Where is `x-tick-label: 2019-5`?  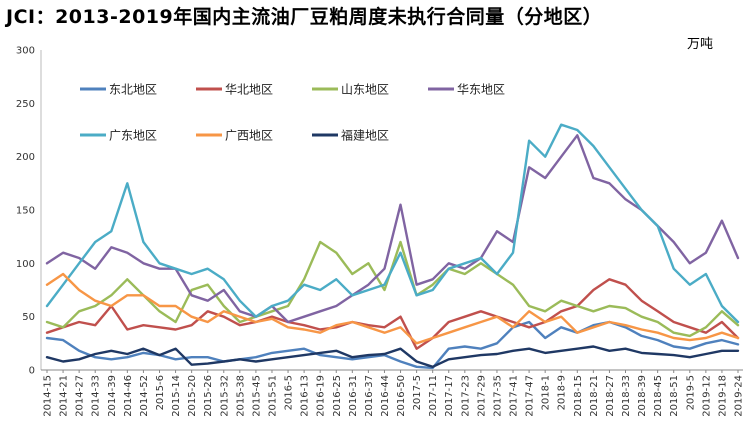
x-tick-label: 2019-5 is located at coordinates (690, 392).